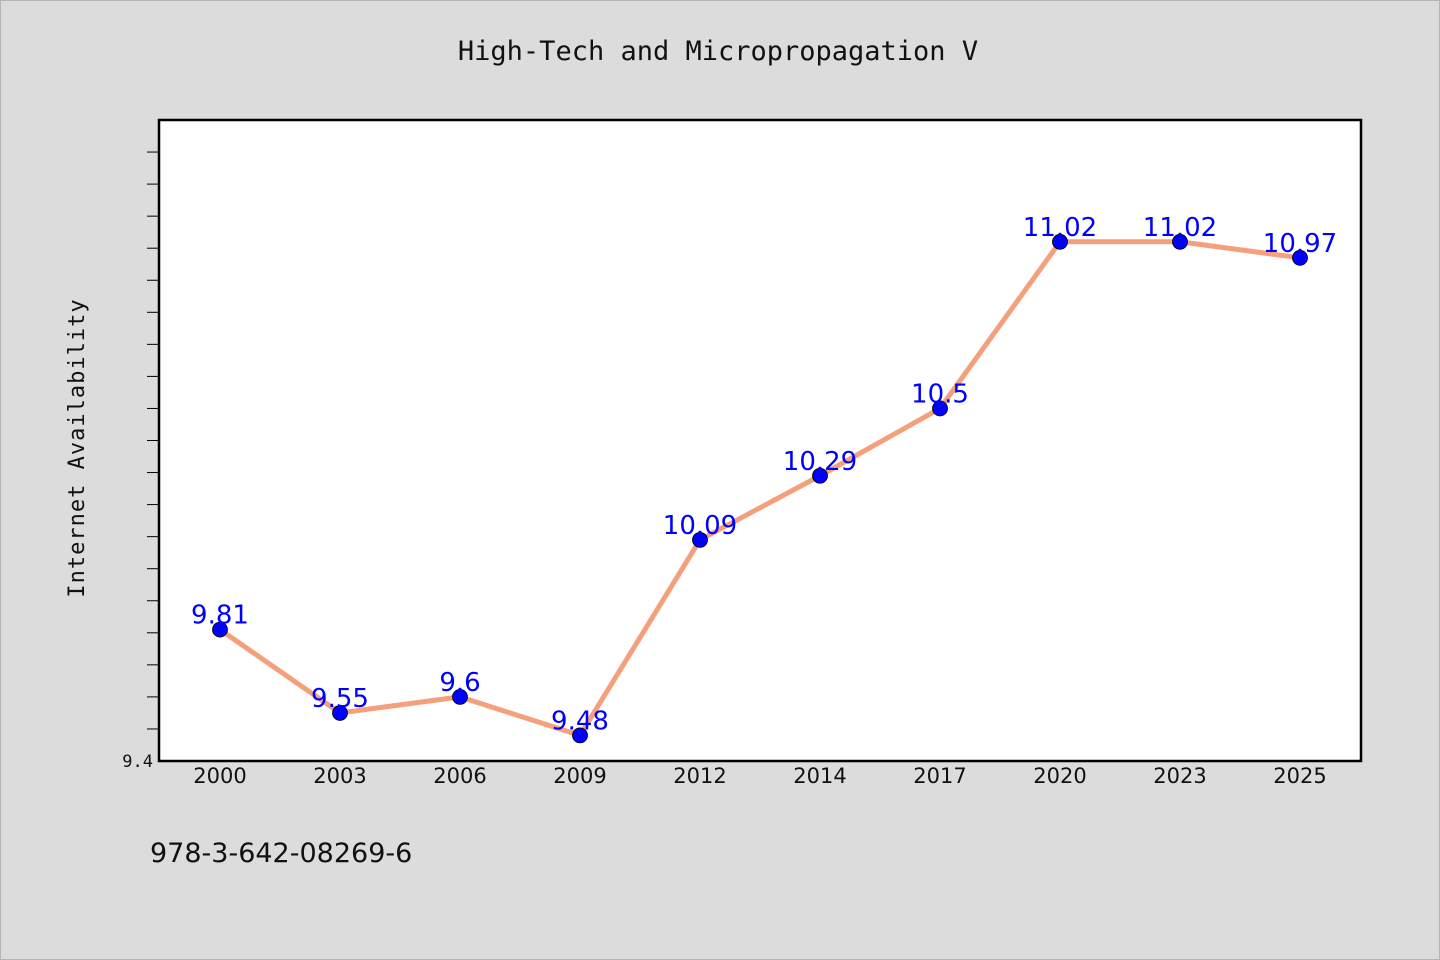  Describe the element at coordinates (1299, 776) in the screenshot. I see `x-tick-label: 2025` at that location.